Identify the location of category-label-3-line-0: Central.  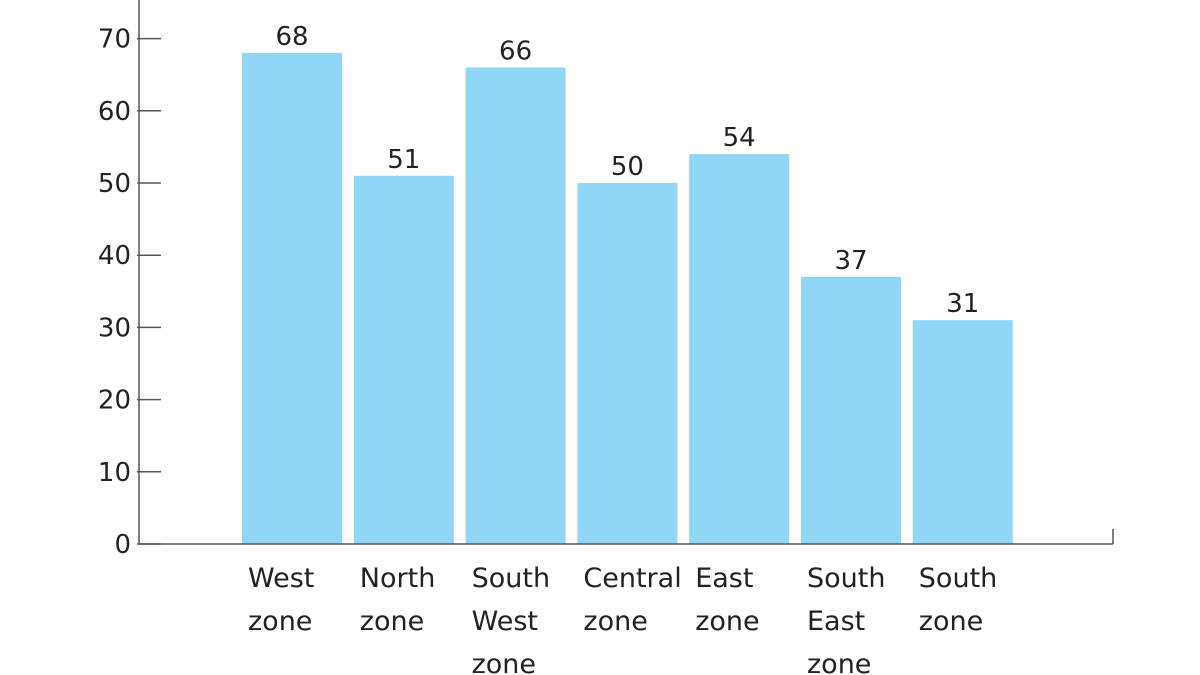
(632, 578).